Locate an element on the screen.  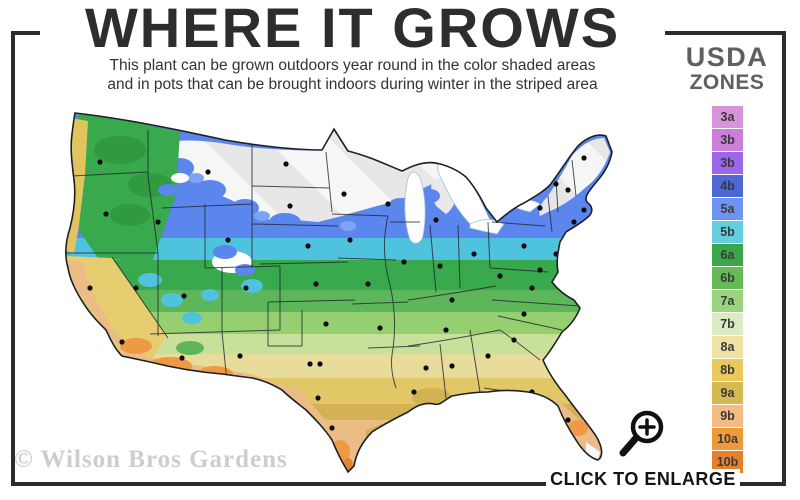
legend-zone-chip: 3a is located at coordinates (727, 117).